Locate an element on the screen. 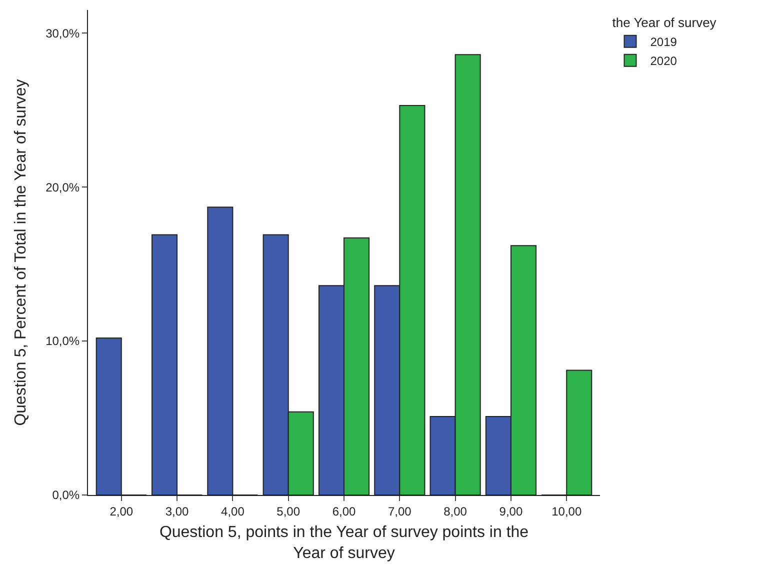  x-tick-label: 10,00 is located at coordinates (567, 511).